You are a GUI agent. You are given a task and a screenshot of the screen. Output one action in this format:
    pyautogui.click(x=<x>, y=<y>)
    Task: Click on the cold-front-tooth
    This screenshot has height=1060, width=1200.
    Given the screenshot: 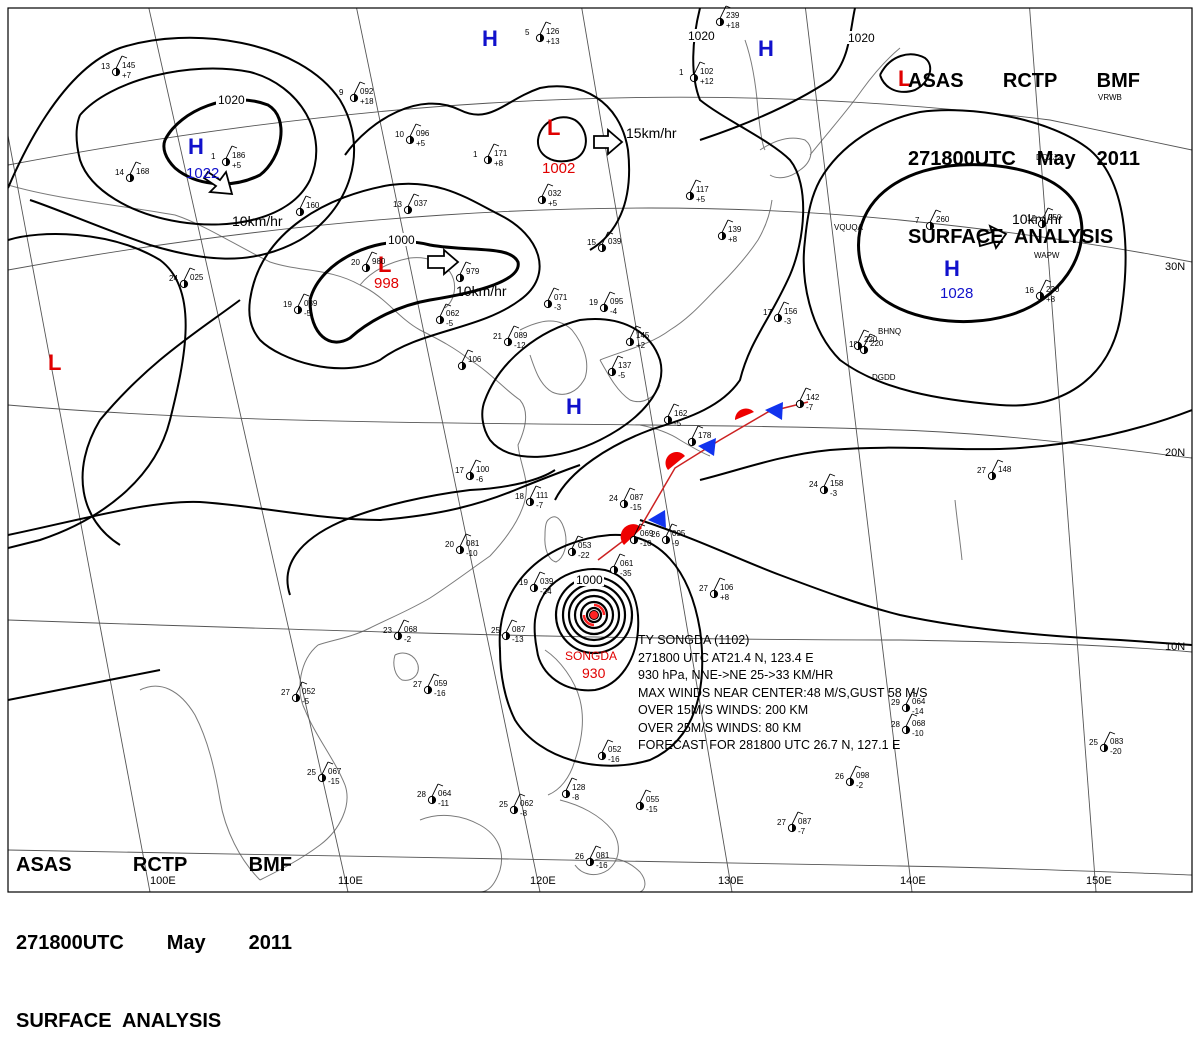 What is the action you would take?
    pyautogui.click(x=657, y=519)
    